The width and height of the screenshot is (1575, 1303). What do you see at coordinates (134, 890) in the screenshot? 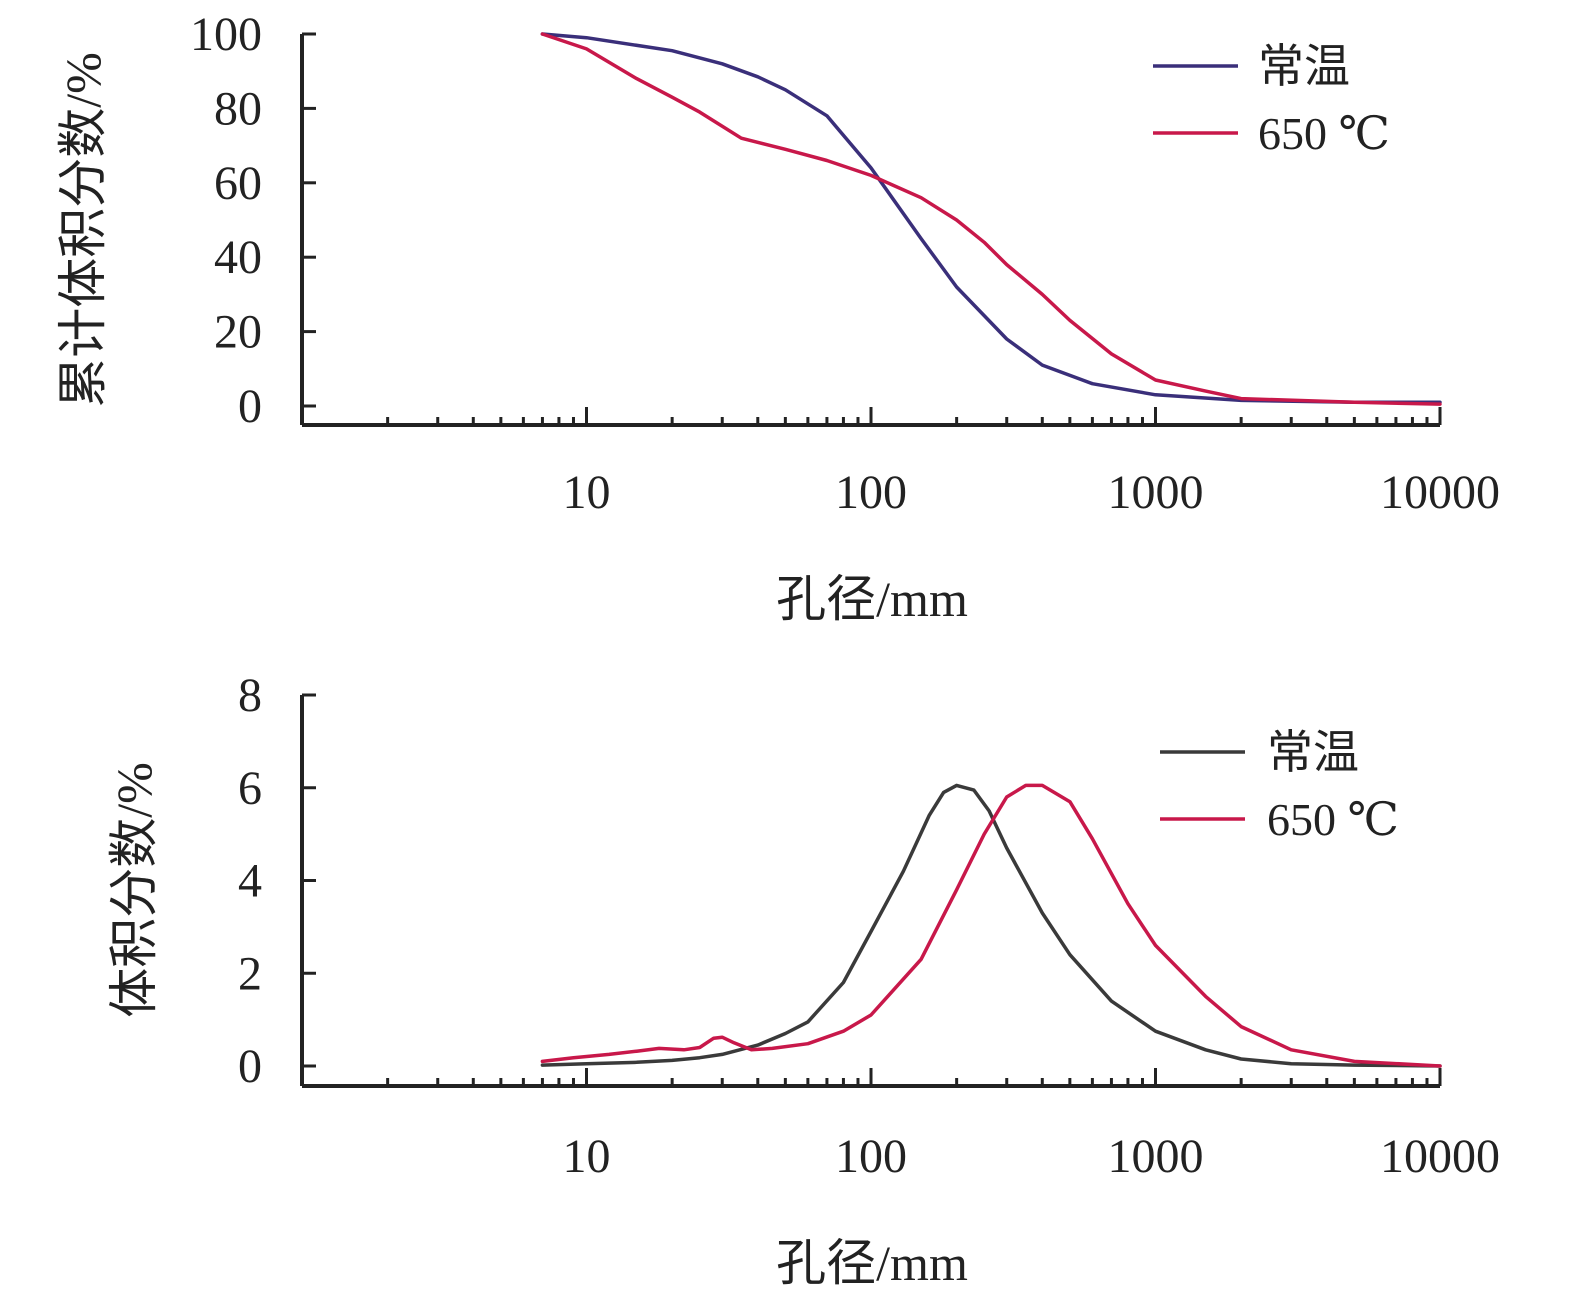
I see `y-axis-title: 体积分数/%` at bounding box center [134, 890].